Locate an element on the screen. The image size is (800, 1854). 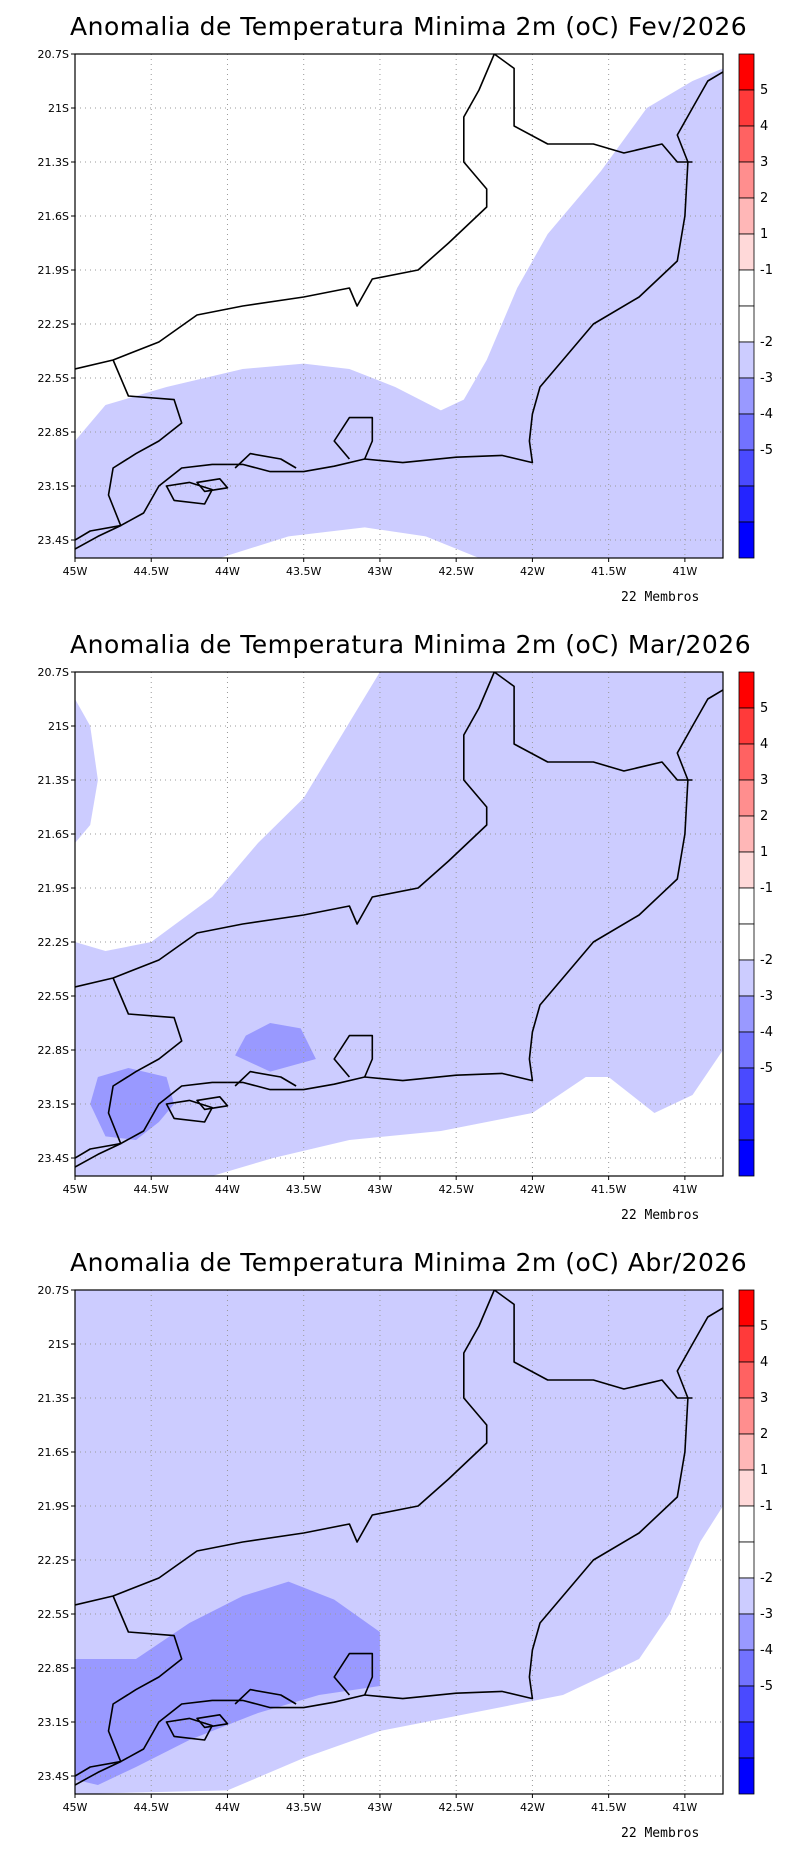
state-border is located at coordinates (384, 830).